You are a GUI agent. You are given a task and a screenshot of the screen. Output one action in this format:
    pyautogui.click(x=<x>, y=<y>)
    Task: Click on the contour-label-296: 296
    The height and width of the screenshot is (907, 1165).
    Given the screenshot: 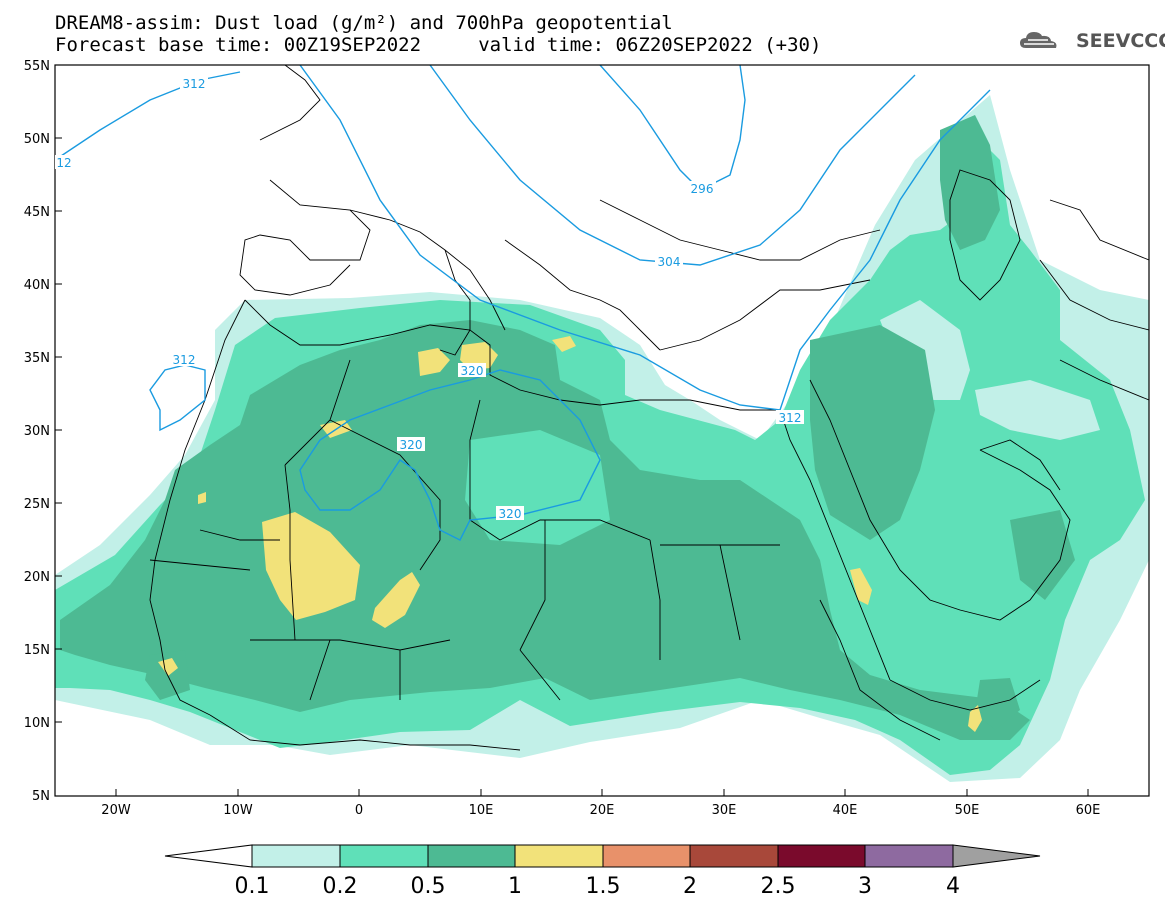 What is the action you would take?
    pyautogui.click(x=702, y=189)
    